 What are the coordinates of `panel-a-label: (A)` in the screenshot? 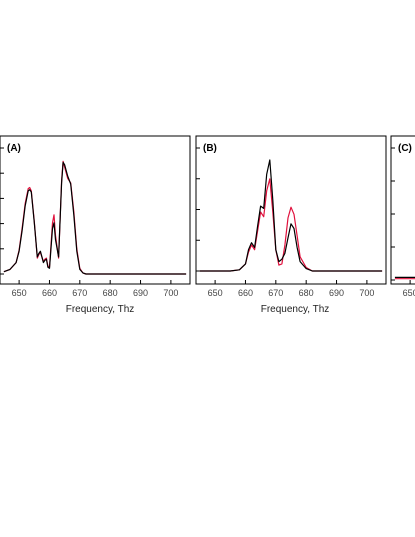 It's located at (14, 148).